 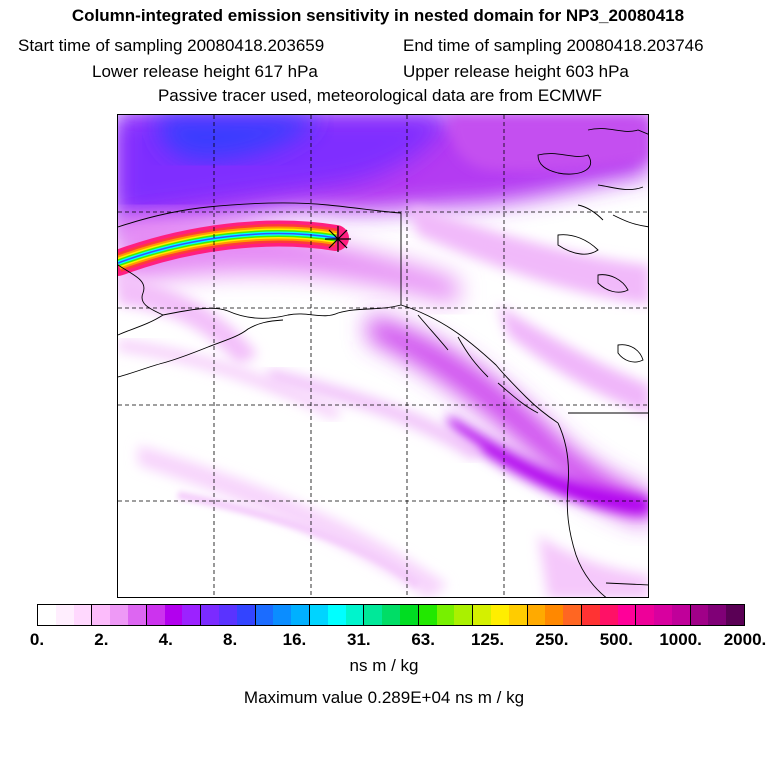 I want to click on colorbar-tick-label: 8., so click(x=230, y=639).